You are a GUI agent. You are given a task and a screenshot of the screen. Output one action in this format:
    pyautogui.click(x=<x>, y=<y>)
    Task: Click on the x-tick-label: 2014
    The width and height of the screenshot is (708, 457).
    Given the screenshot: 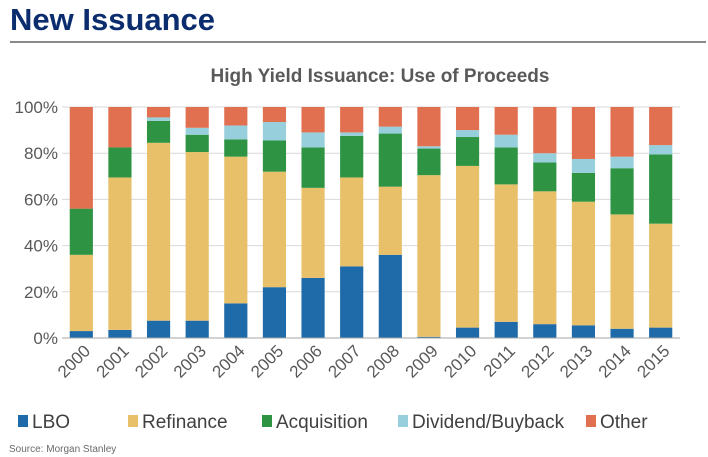 What is the action you would take?
    pyautogui.click(x=615, y=361)
    